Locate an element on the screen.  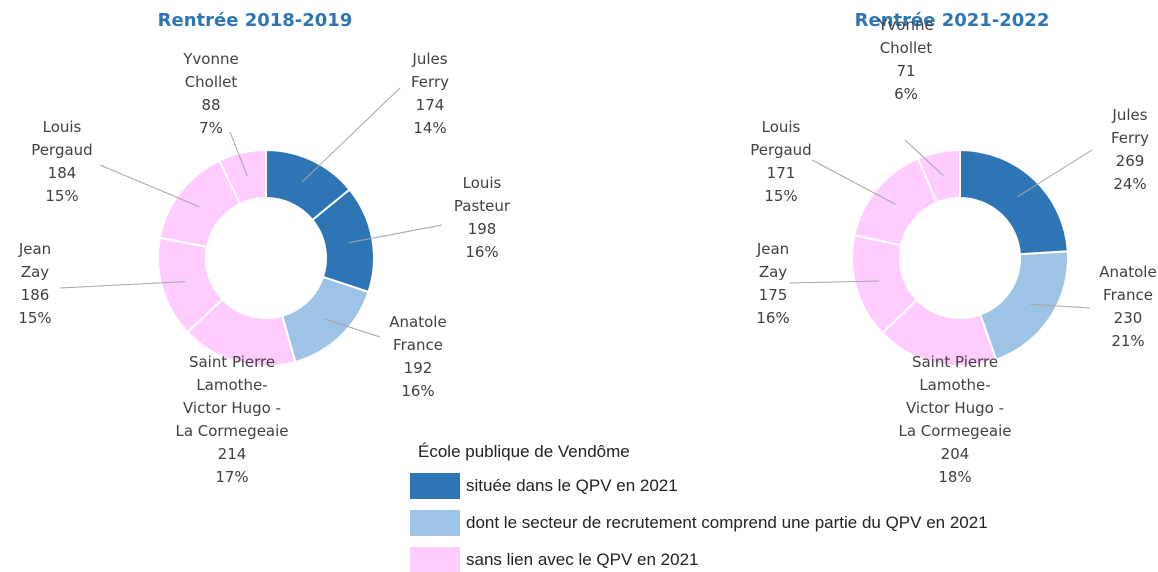
data-label: Anatole France 192 16% is located at coordinates (418, 357).